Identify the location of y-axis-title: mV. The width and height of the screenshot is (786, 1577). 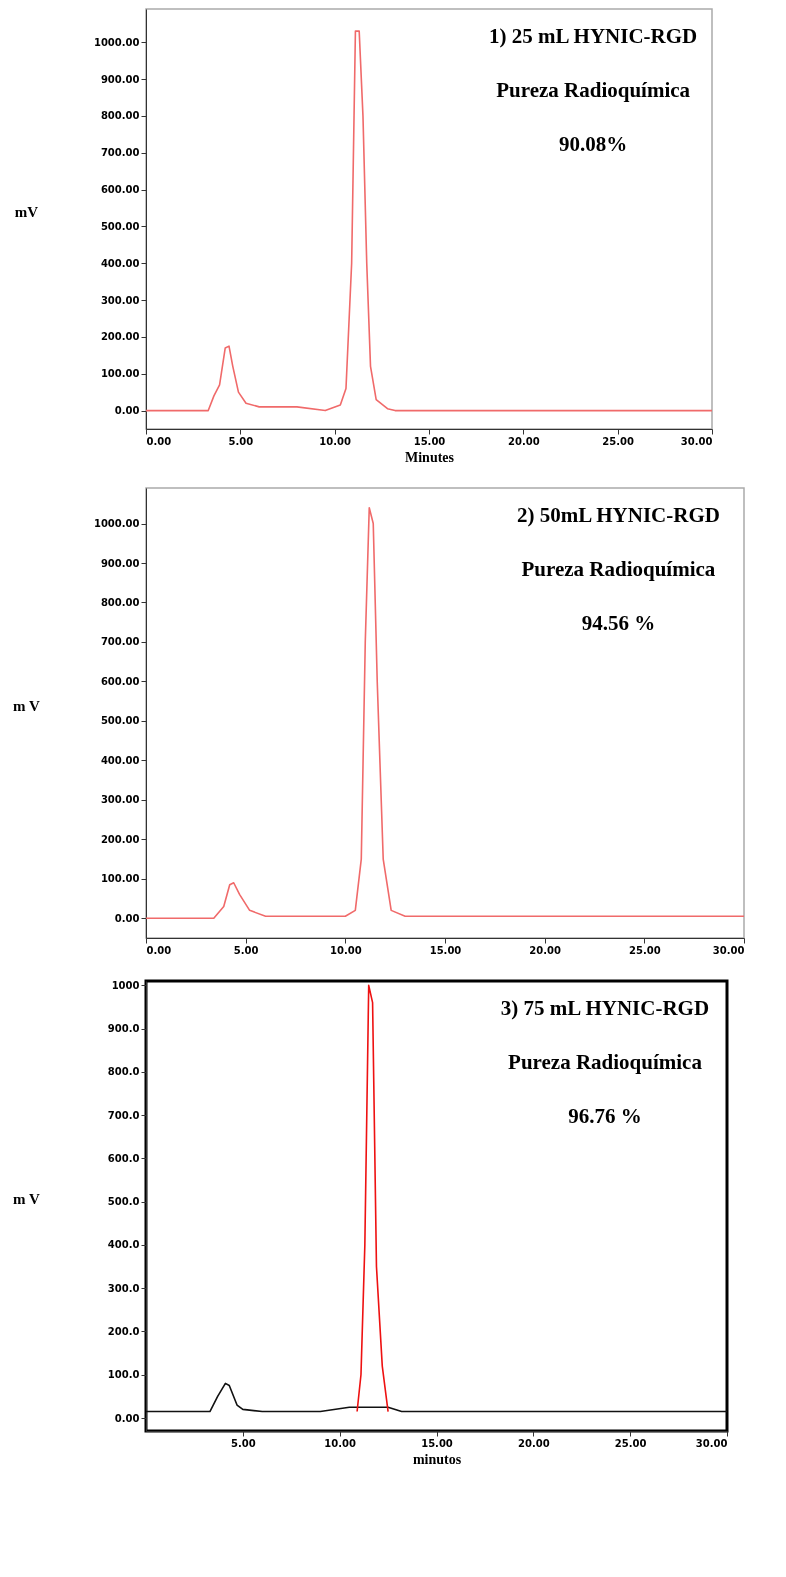
(26, 211).